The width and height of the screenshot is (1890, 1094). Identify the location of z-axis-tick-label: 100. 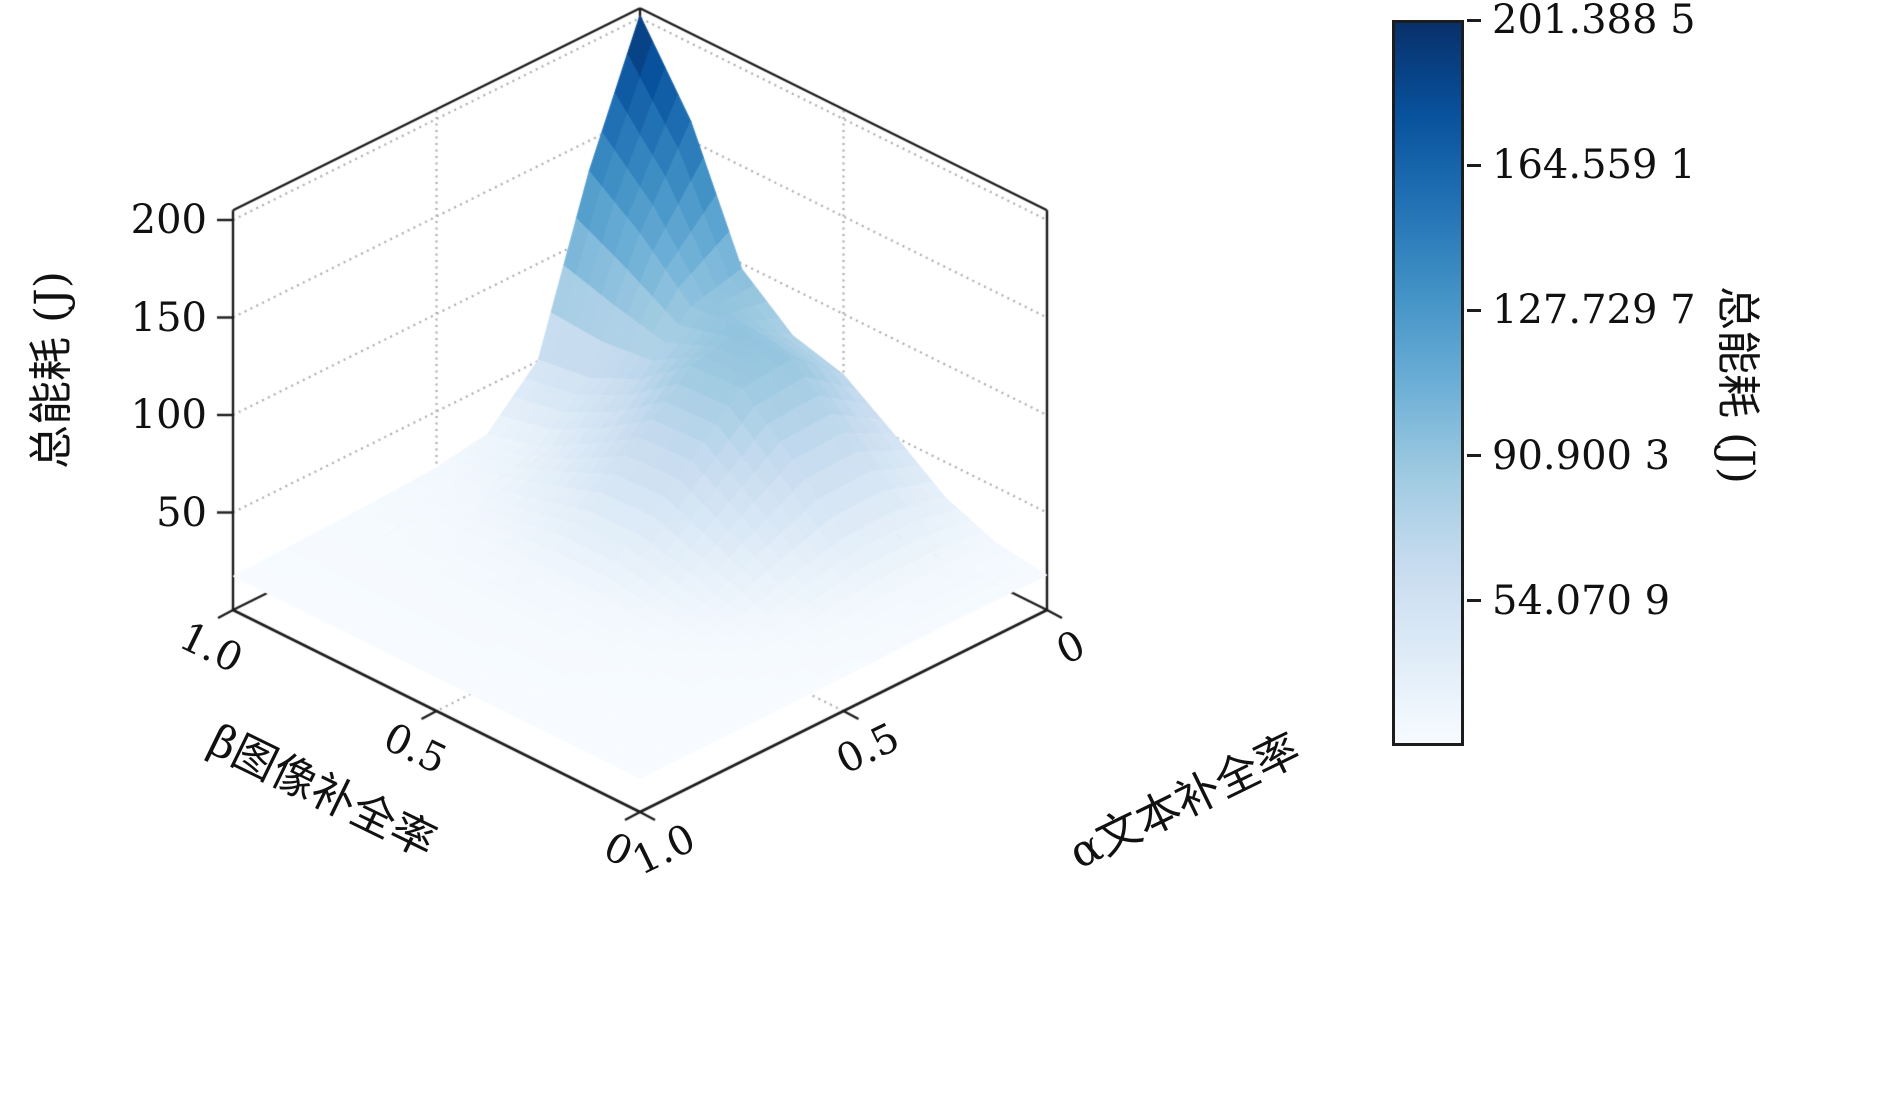
(168, 415).